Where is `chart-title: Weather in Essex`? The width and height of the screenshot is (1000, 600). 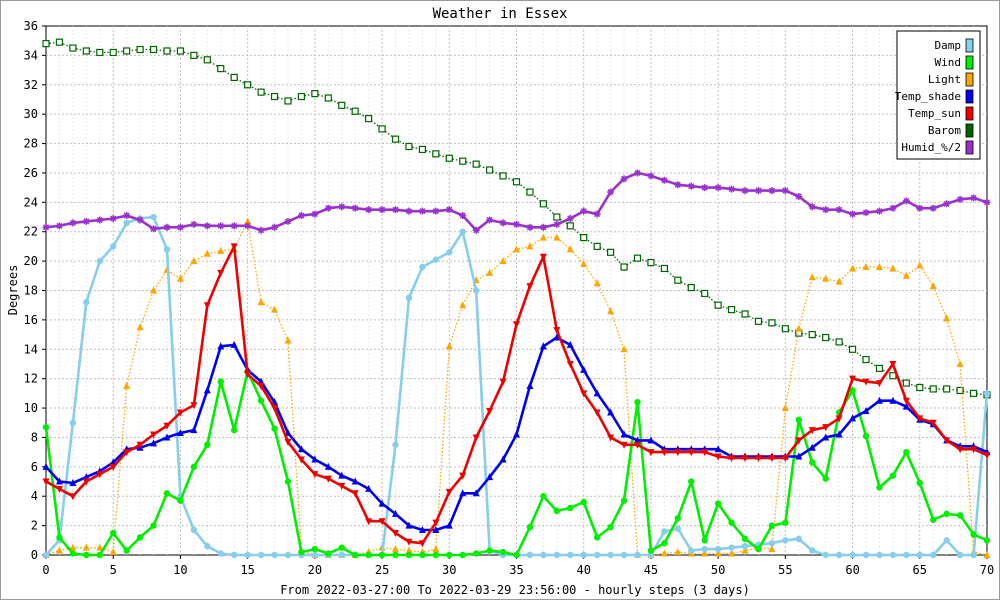
chart-title: Weather in Essex is located at coordinates (500, 14).